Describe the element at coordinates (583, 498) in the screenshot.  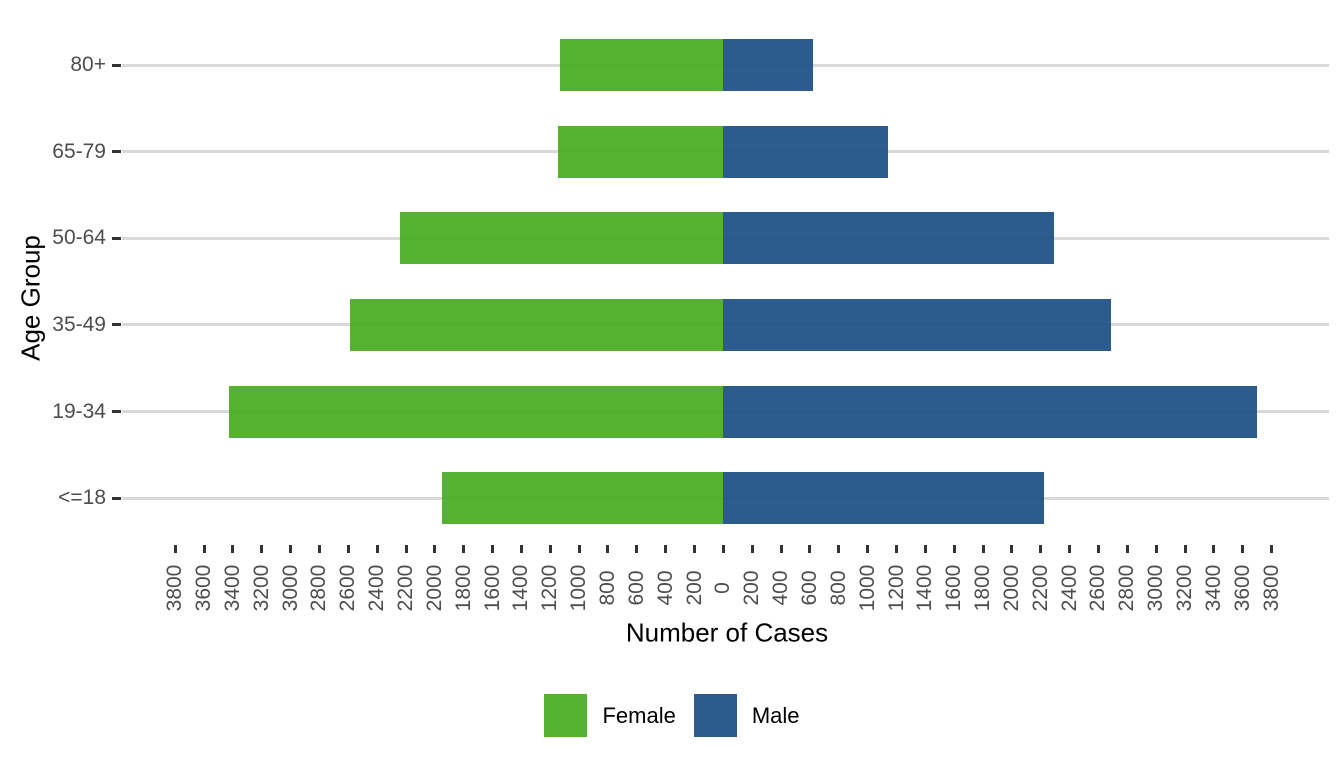
I see `bar-female-<=18` at that location.